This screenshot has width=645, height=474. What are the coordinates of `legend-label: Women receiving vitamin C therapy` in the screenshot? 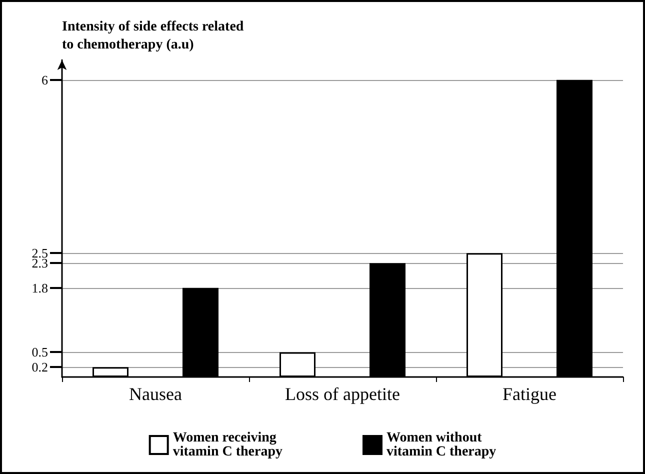 It's located at (227, 445).